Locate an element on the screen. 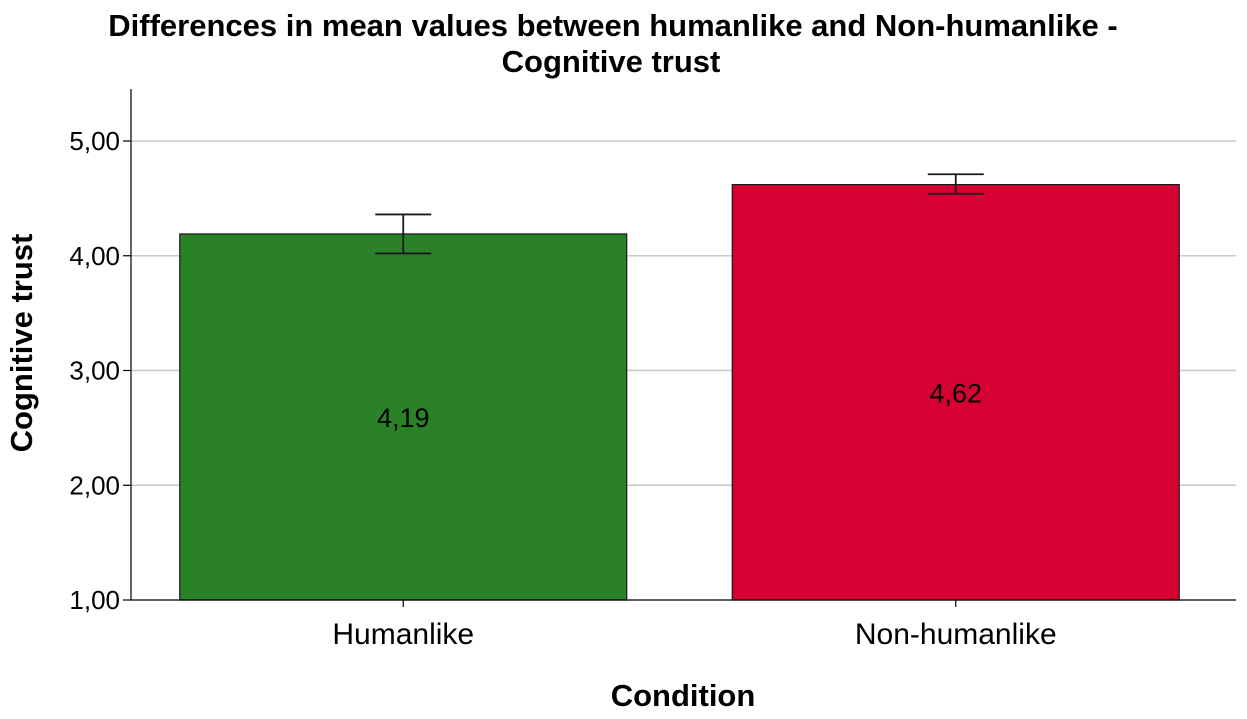 This screenshot has height=719, width=1247. y-tick-label-4: 5,00 is located at coordinates (94, 141).